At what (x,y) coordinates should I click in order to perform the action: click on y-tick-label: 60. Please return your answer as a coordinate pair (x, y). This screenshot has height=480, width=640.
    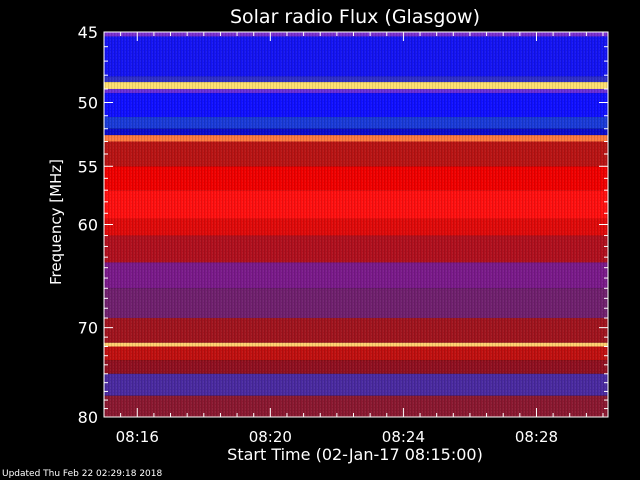
    Looking at the image, I should click on (88, 225).